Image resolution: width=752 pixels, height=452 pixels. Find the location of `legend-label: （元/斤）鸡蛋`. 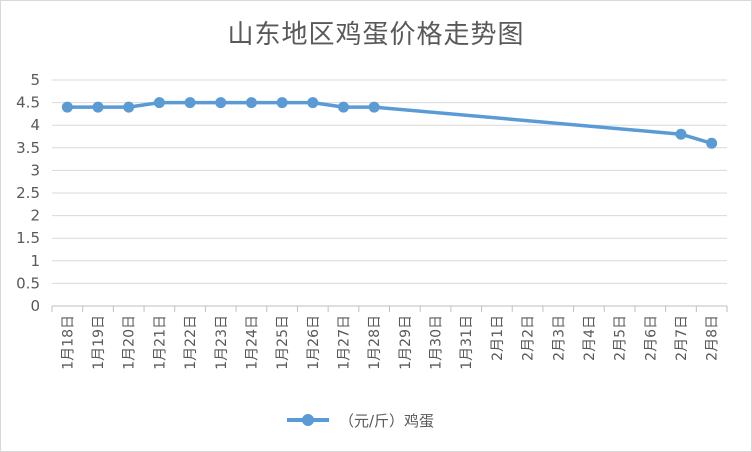

legend-label: （元/斤）鸡蛋 is located at coordinates (387, 420).